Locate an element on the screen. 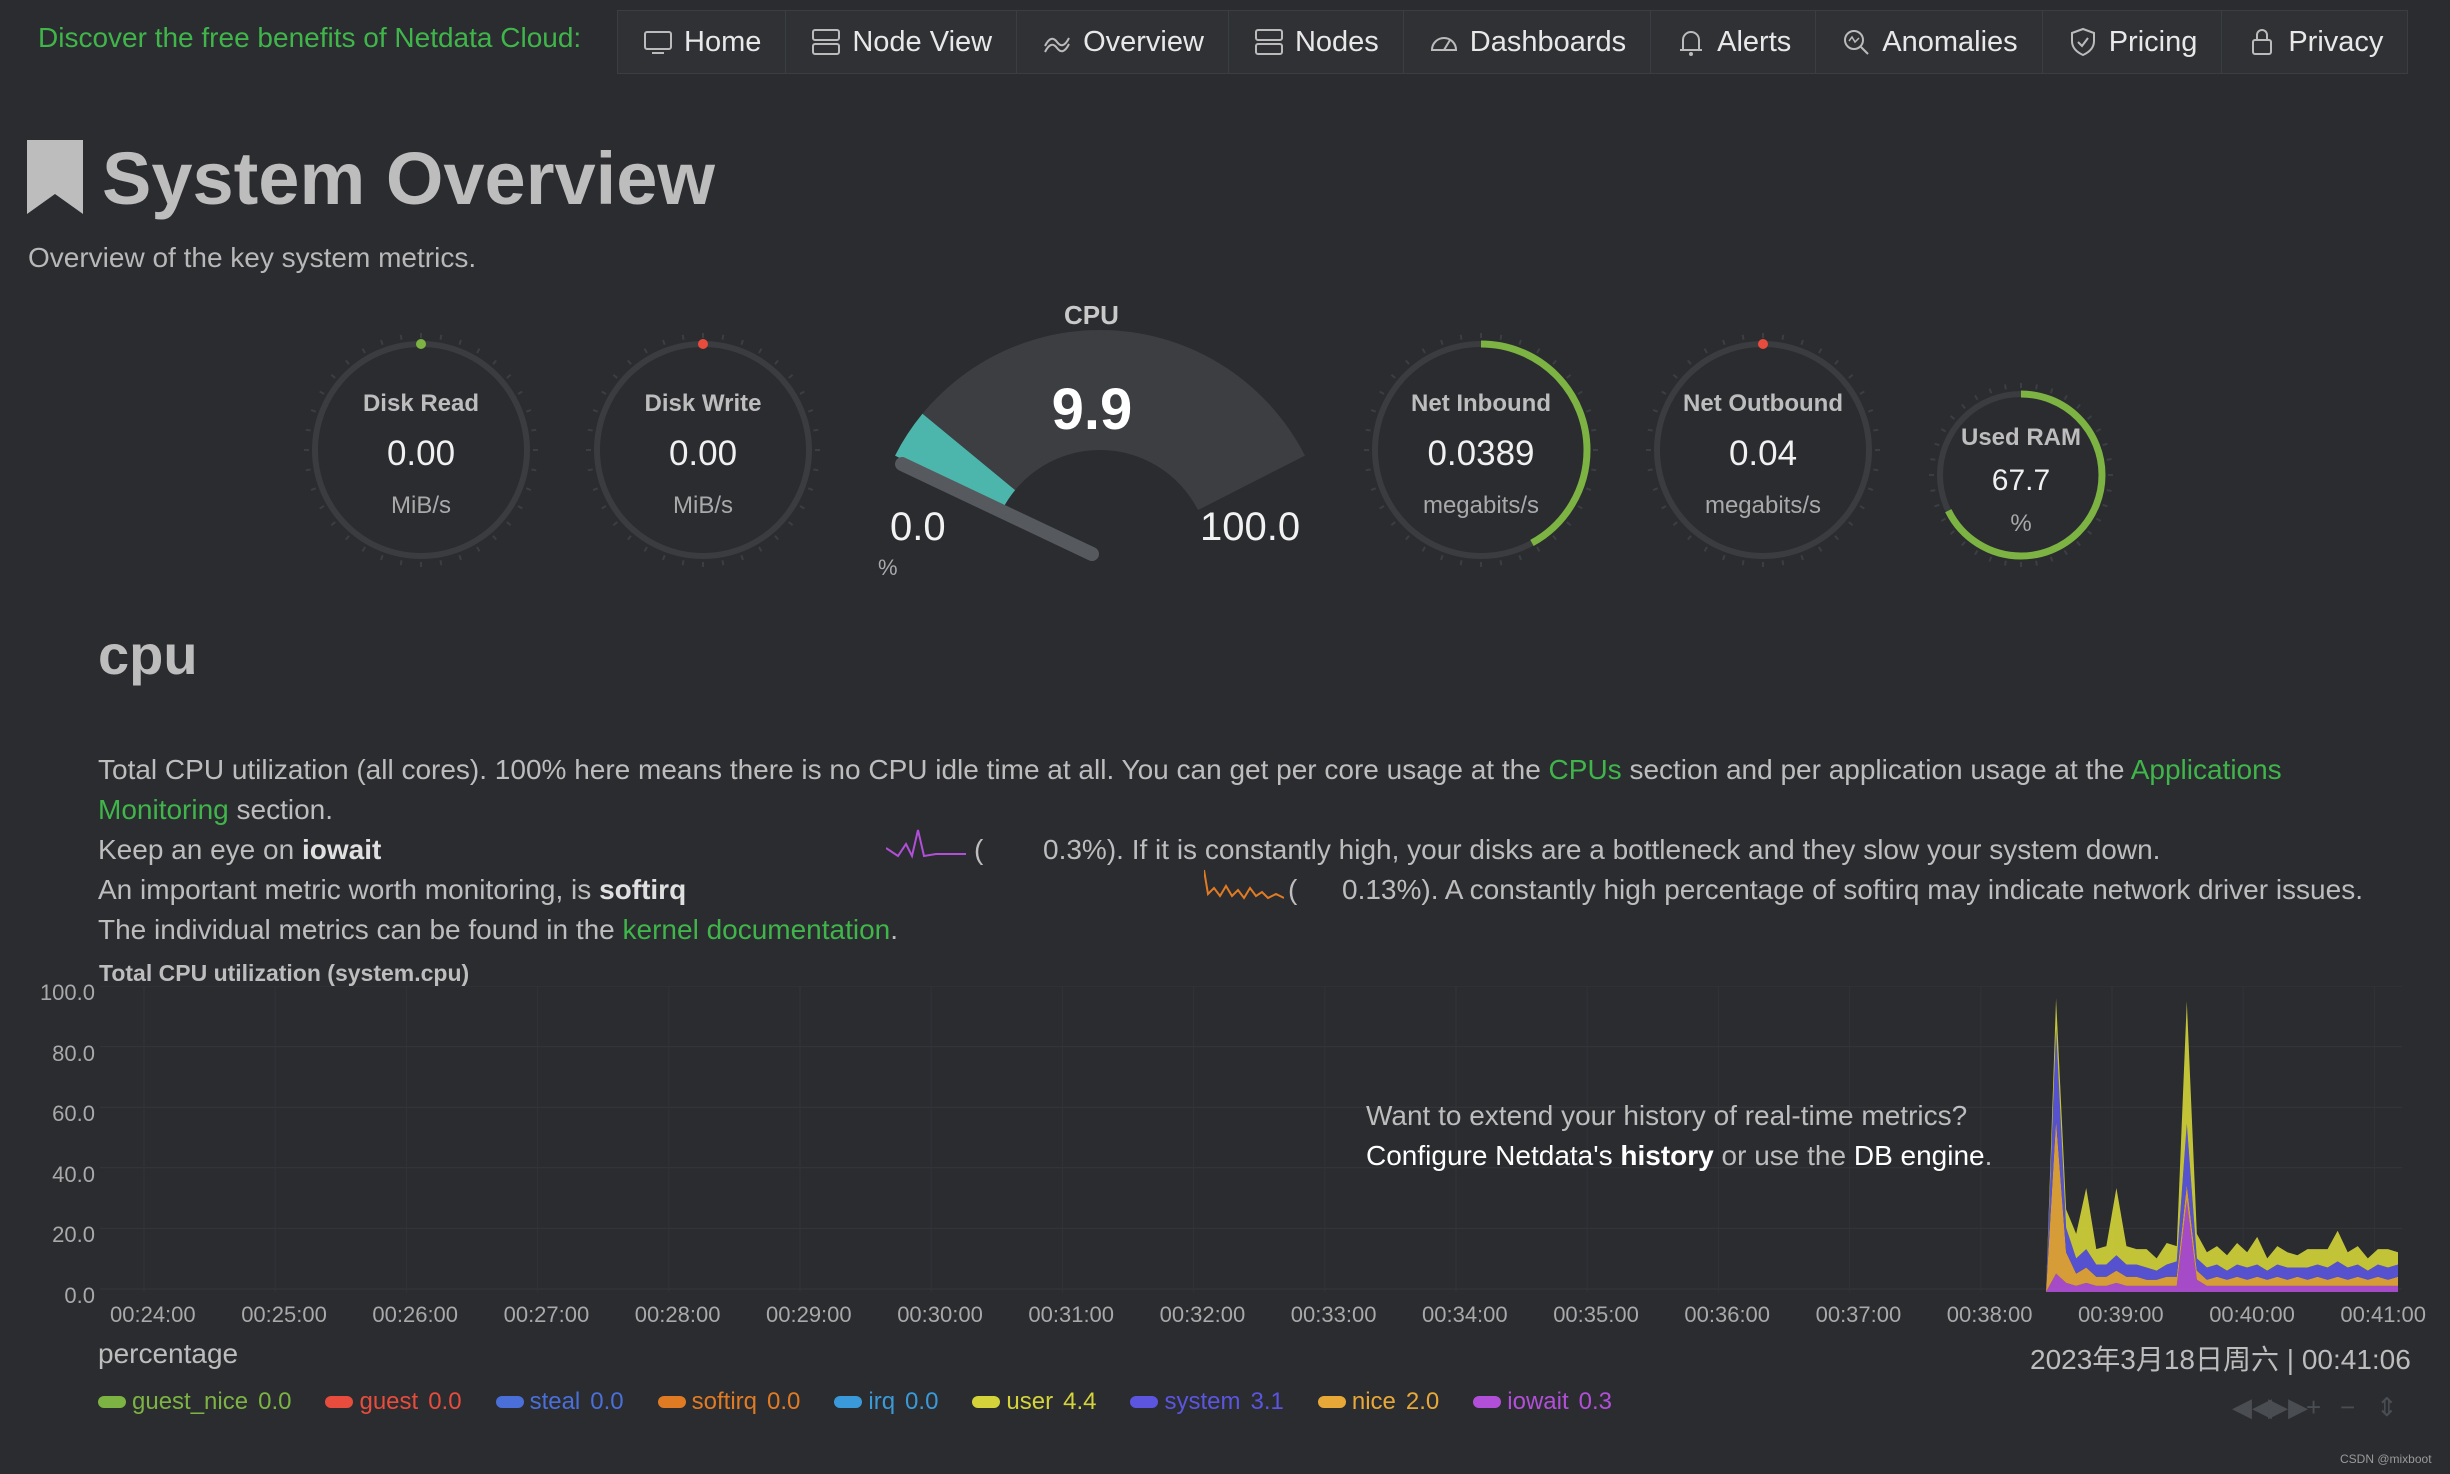 The width and height of the screenshot is (2450, 1474). x-tick-label: 00:40:00 is located at coordinates (2252, 1314).